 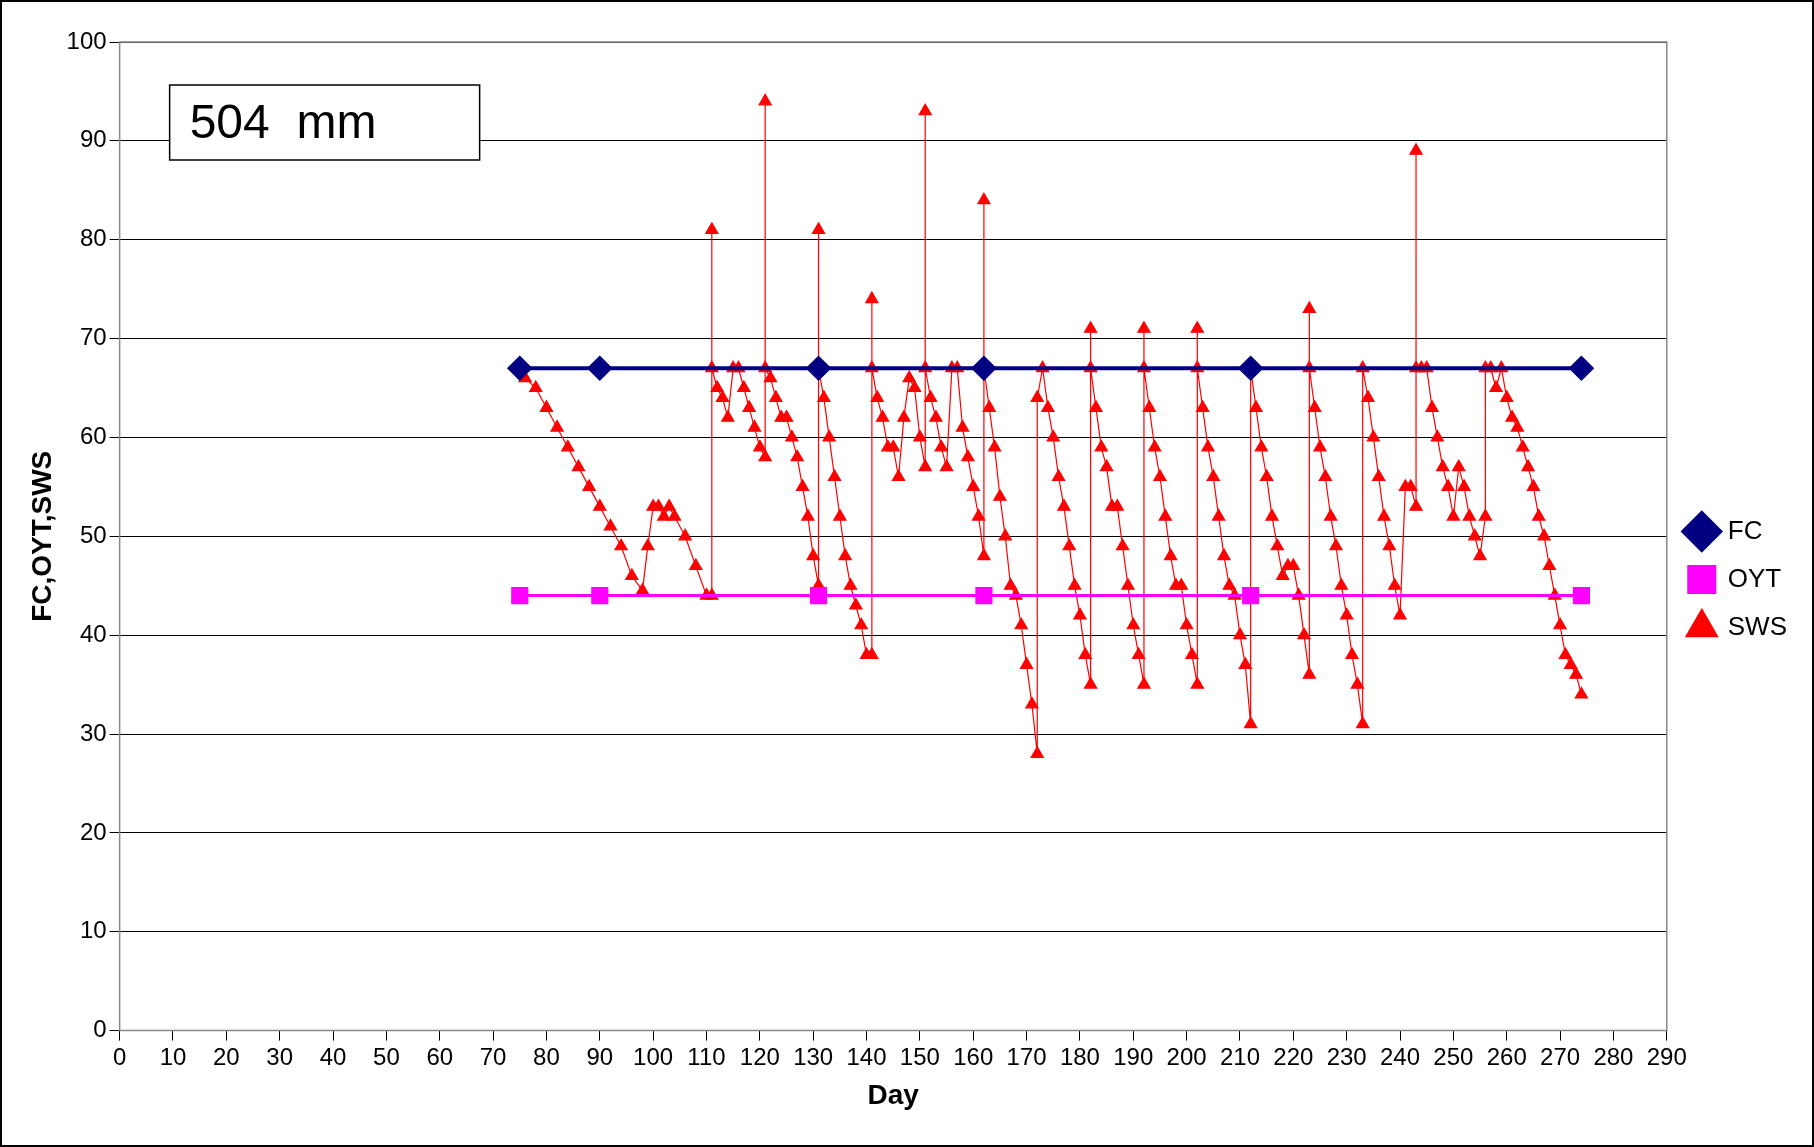 I want to click on y-tick-label: 30, so click(x=93, y=732).